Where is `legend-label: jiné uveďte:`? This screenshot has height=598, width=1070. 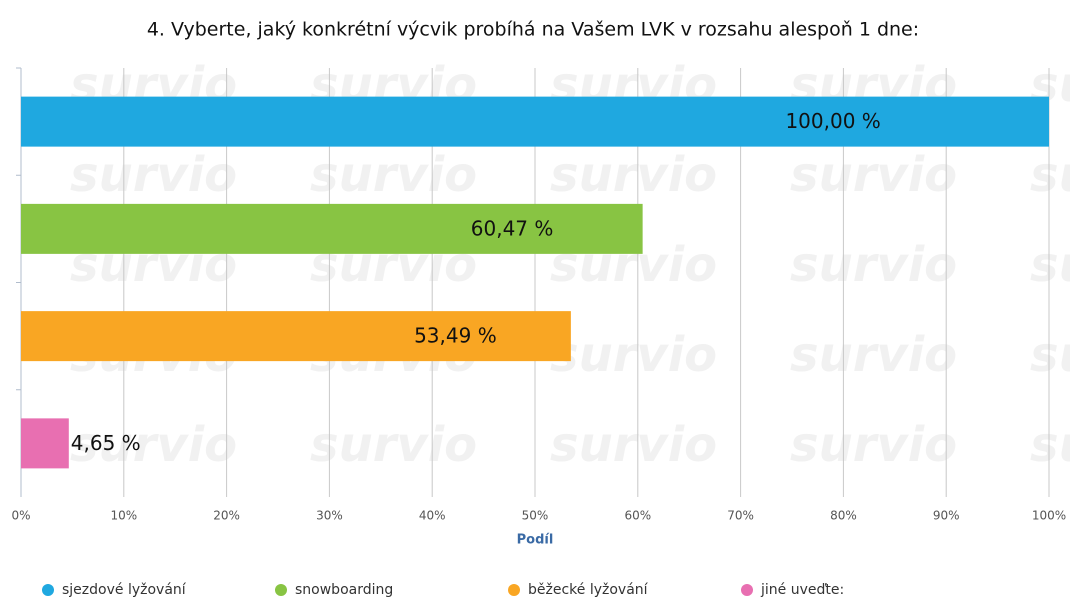
legend-label: jiné uveďte: is located at coordinates (802, 590).